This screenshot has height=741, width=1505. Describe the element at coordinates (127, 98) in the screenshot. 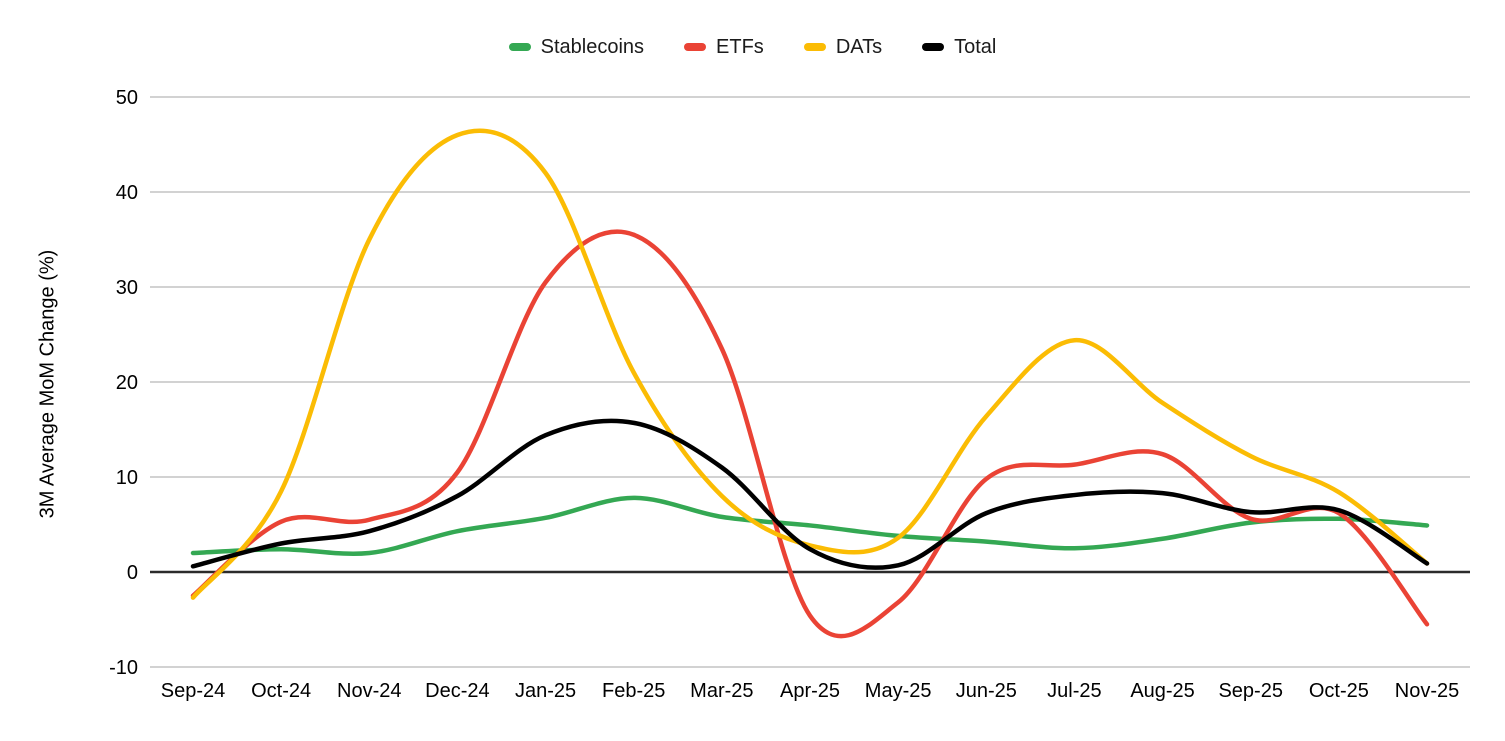

I see `y-tick-label: 50` at that location.